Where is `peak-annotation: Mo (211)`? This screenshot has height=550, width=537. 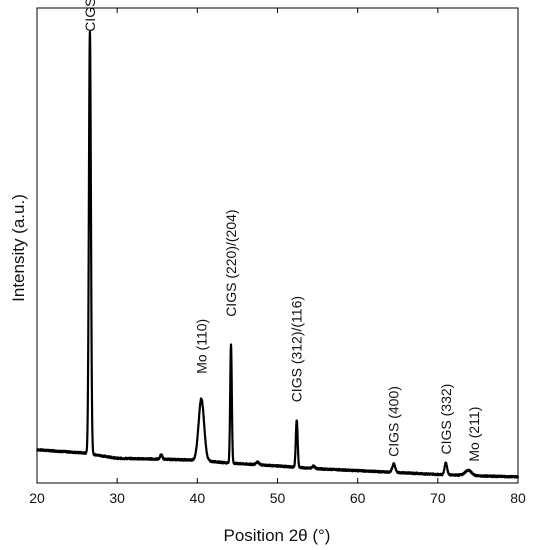 peak-annotation: Mo (211) is located at coordinates (474, 434).